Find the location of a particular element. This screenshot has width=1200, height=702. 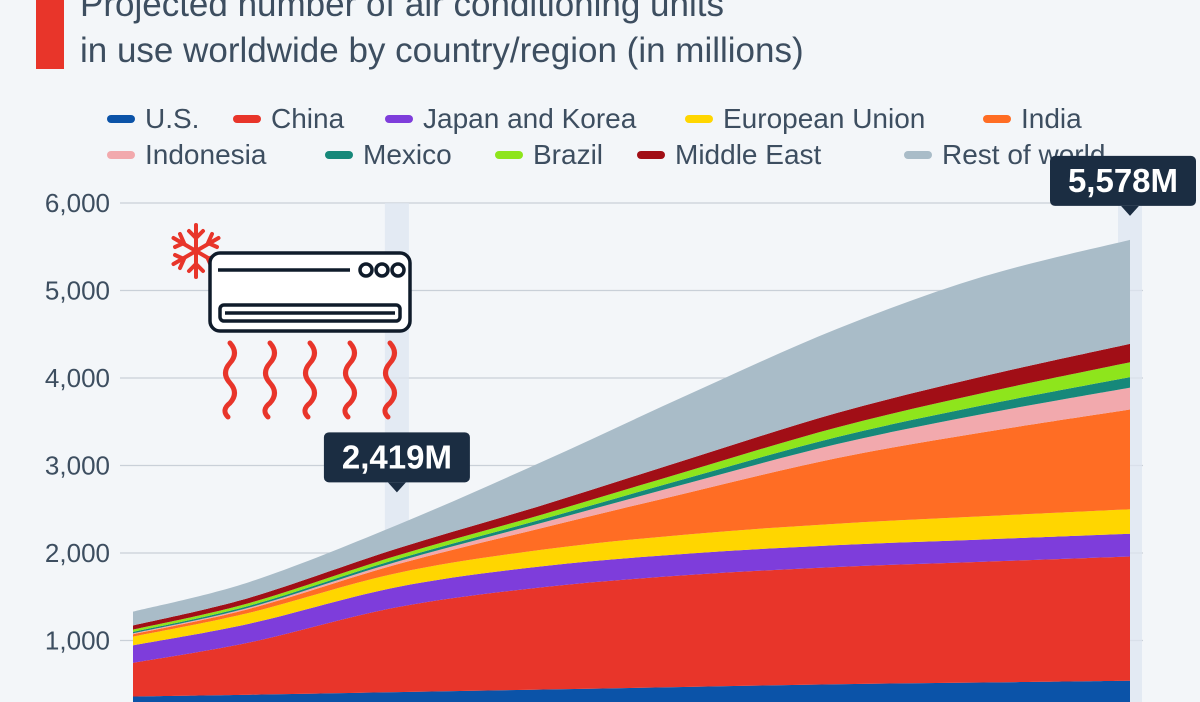

ac-unit is located at coordinates (310, 292).